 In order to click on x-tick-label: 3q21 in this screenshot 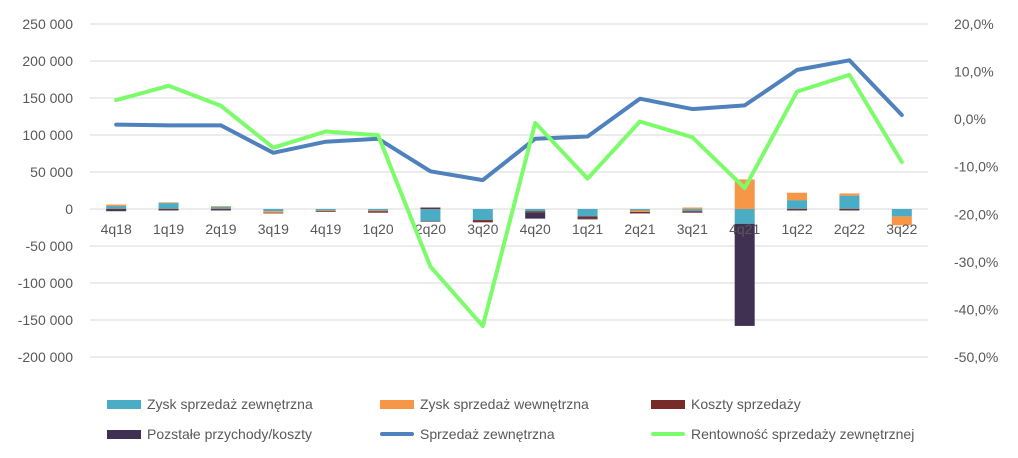, I will do `click(692, 229)`.